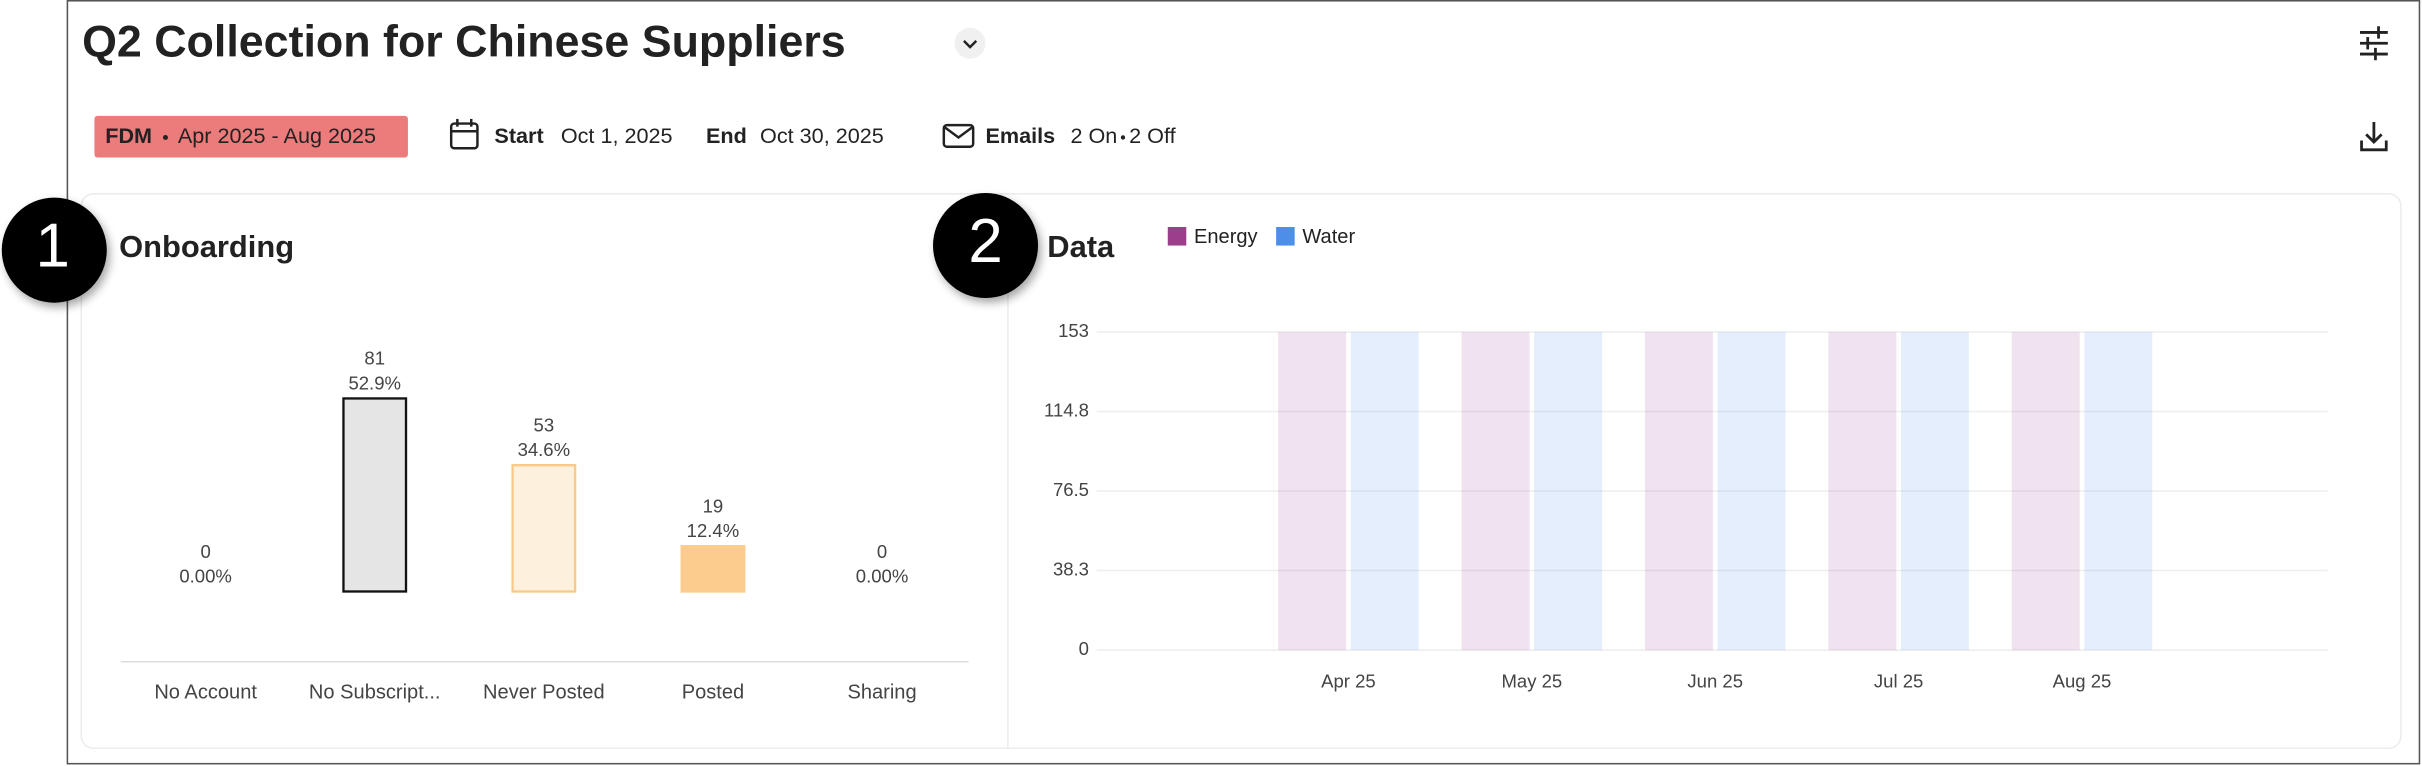 The height and width of the screenshot is (766, 2422). What do you see at coordinates (544, 449) in the screenshot?
I see `percentage-label: 34.6%` at bounding box center [544, 449].